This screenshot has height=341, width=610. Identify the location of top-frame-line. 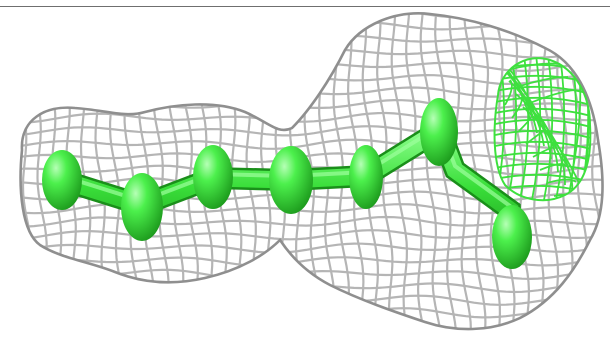
(305, 6).